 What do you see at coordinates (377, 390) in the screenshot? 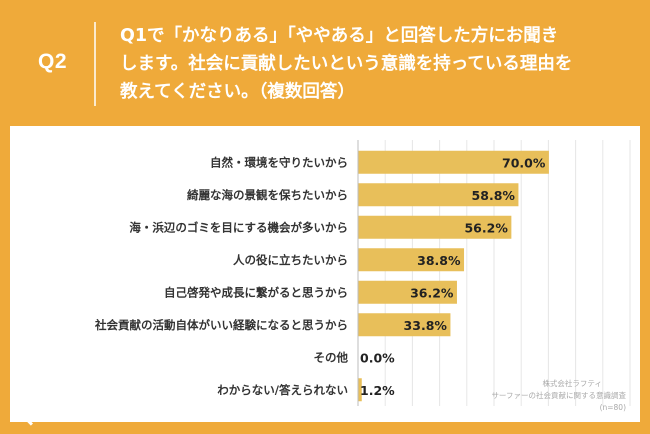
I see `value-label: 1.2%` at bounding box center [377, 390].